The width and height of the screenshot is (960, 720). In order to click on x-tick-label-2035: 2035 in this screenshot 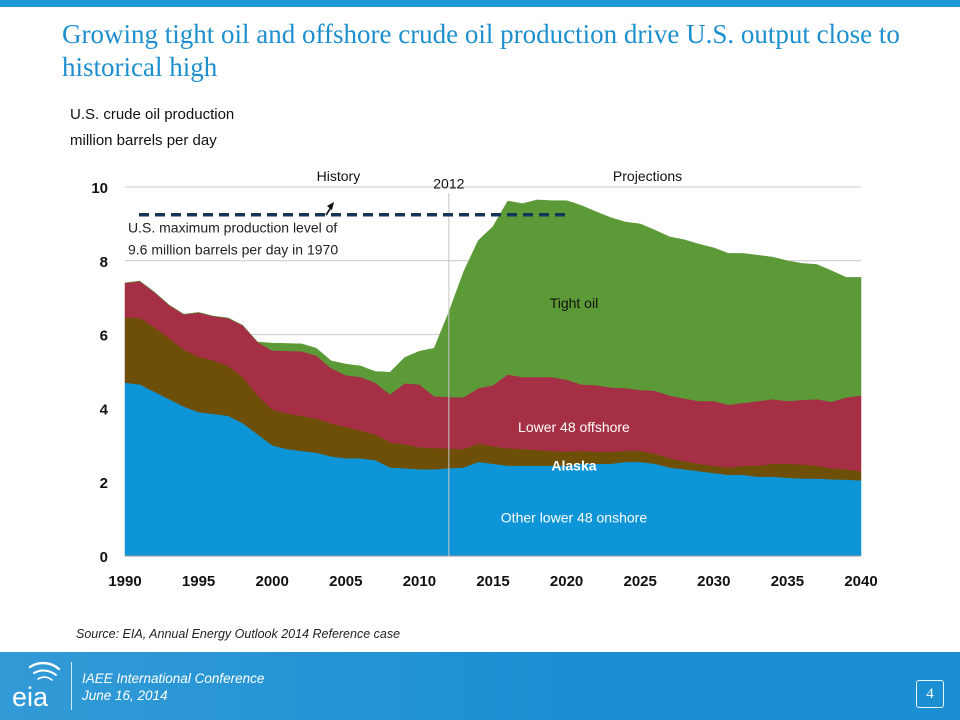, I will do `click(787, 581)`.